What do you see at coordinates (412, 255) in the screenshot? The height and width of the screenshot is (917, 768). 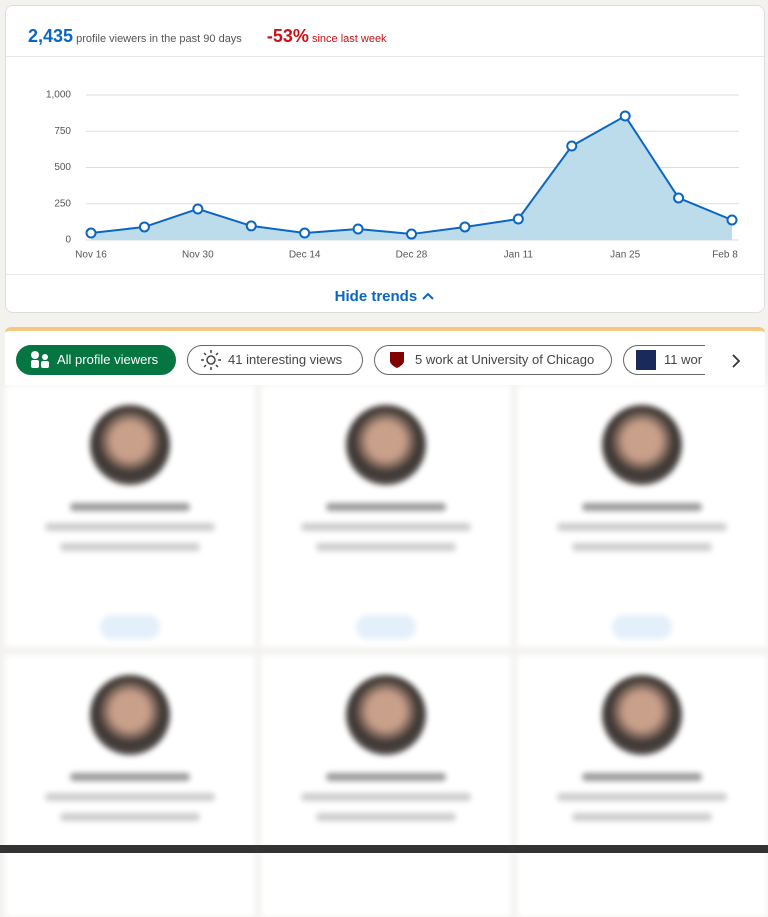 I see `x-tick-label: Dec 28` at bounding box center [412, 255].